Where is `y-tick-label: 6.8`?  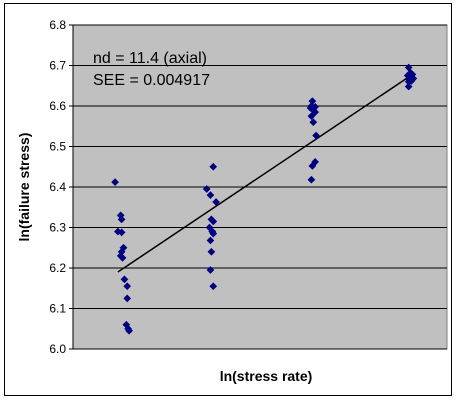
y-tick-label: 6.8 is located at coordinates (57, 25).